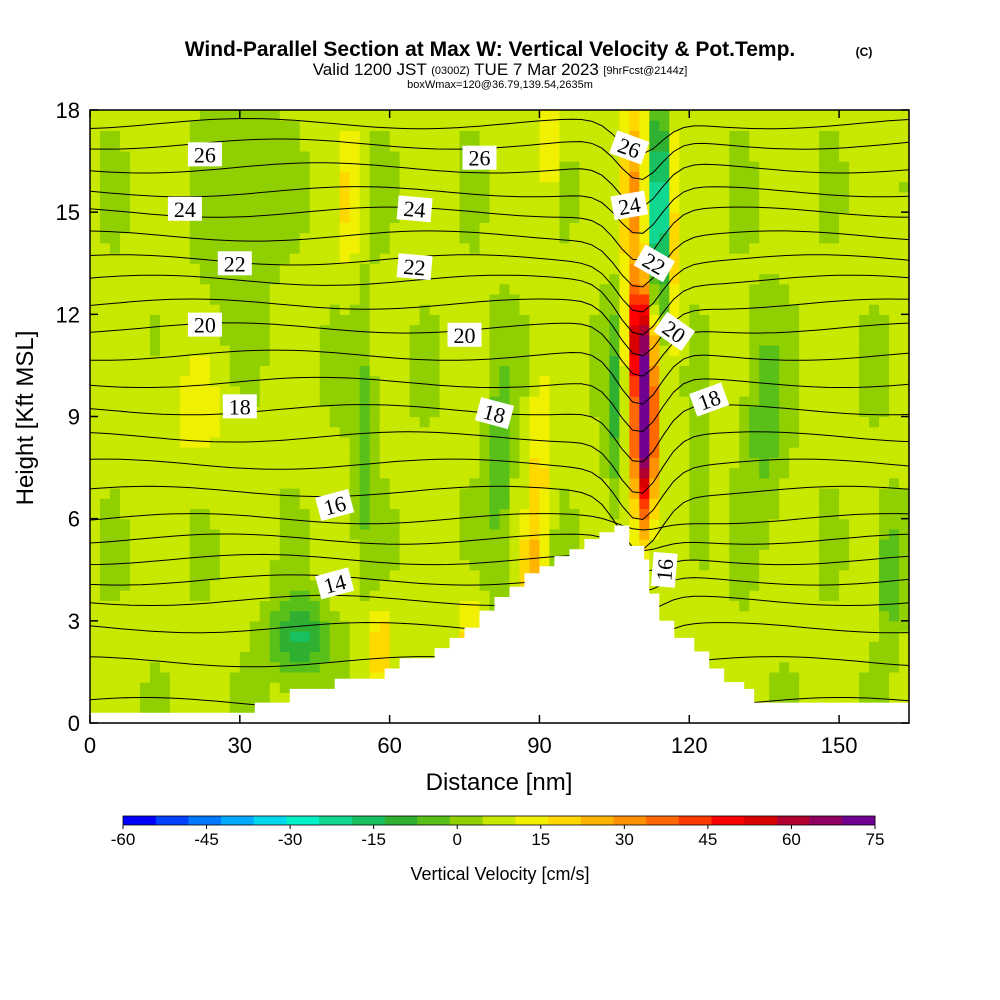 The width and height of the screenshot is (1000, 1000). What do you see at coordinates (414, 209) in the screenshot?
I see `contour-label: 24` at bounding box center [414, 209].